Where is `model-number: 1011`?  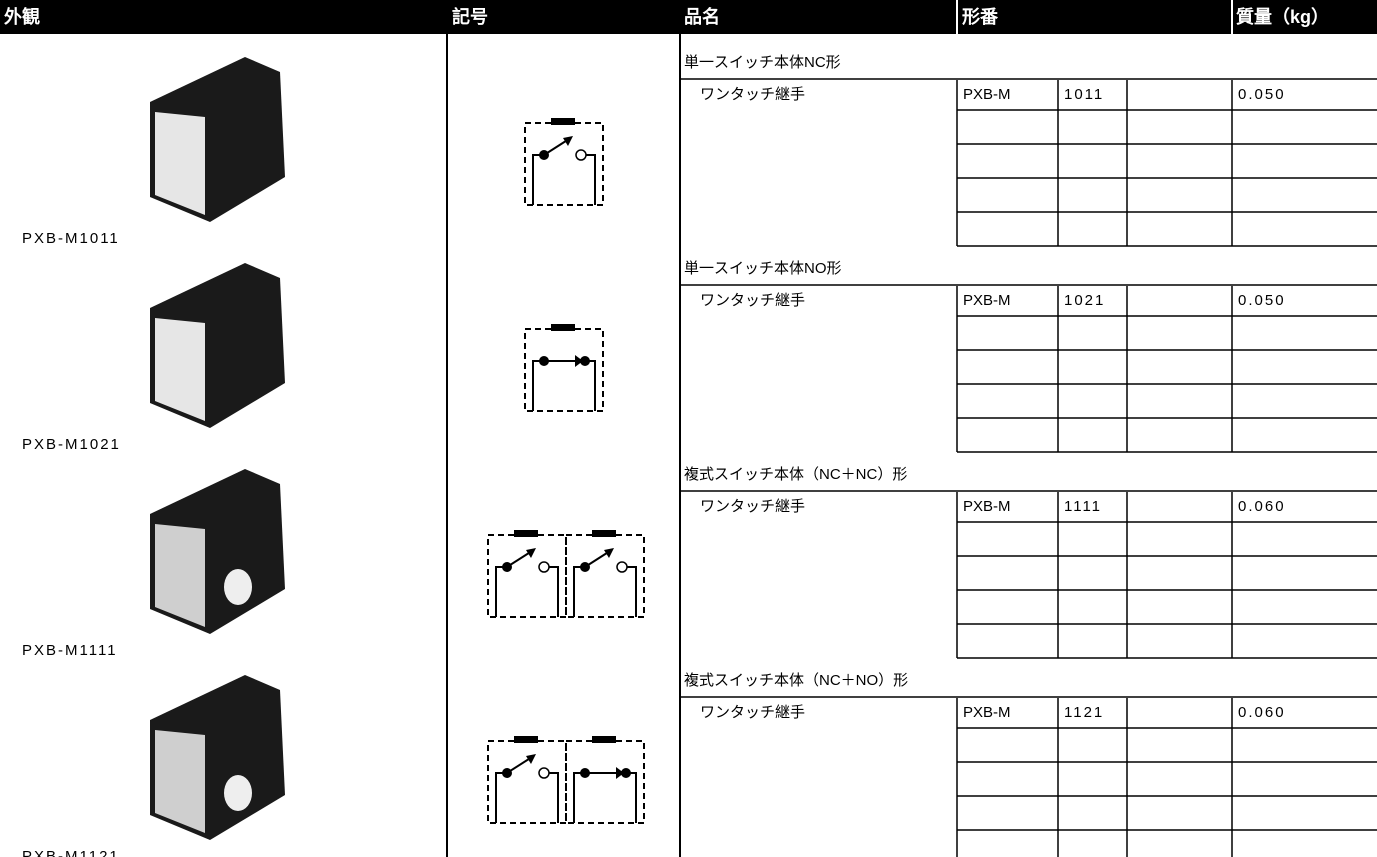
model-number: 1011 is located at coordinates (1084, 94).